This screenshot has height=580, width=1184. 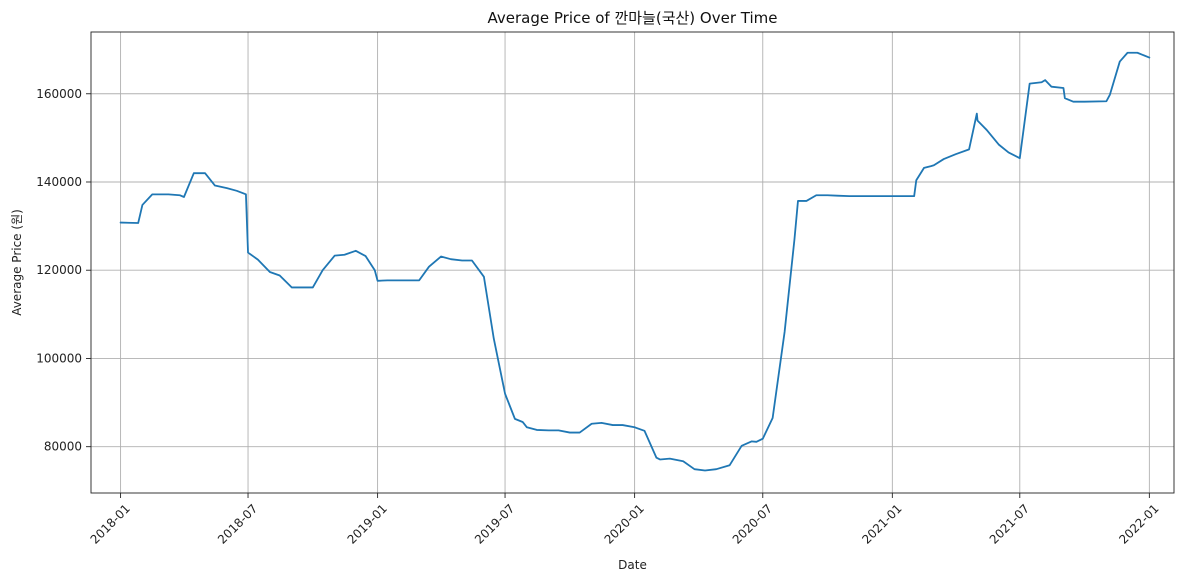 What do you see at coordinates (17, 262) in the screenshot?
I see `y-axis-title: Average Price (원)` at bounding box center [17, 262].